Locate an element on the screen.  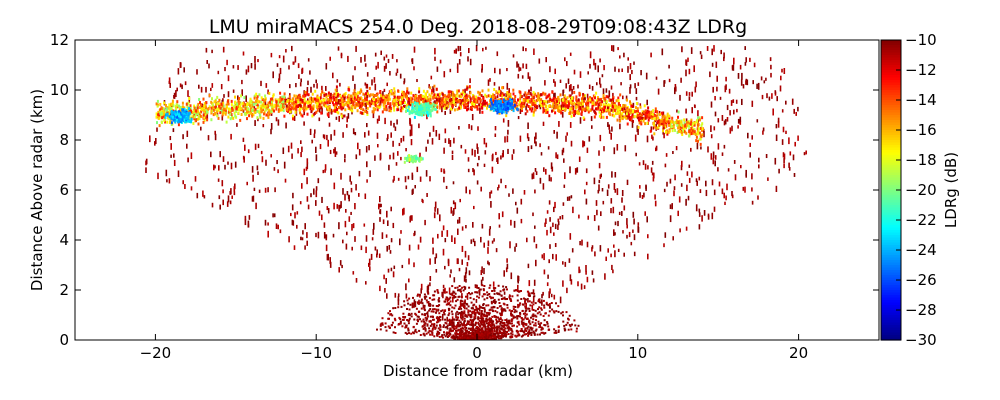
y-tick-label: 10 is located at coordinates (59, 90).